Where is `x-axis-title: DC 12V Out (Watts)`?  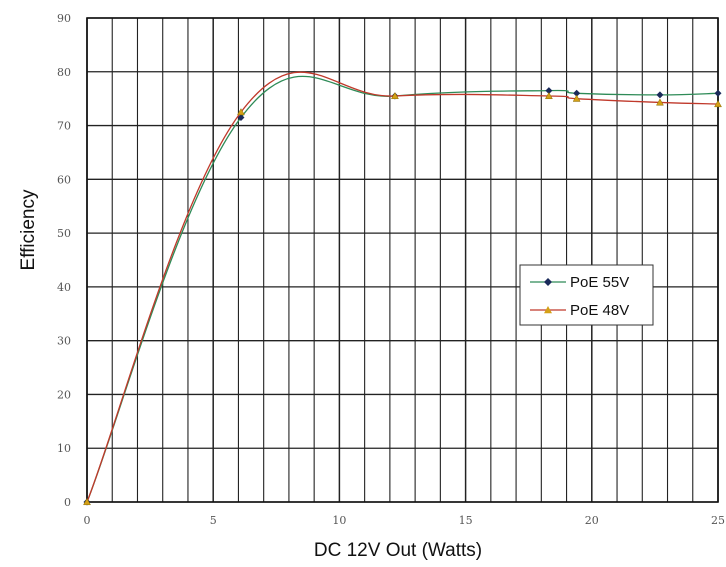 x-axis-title: DC 12V Out (Watts) is located at coordinates (398, 550).